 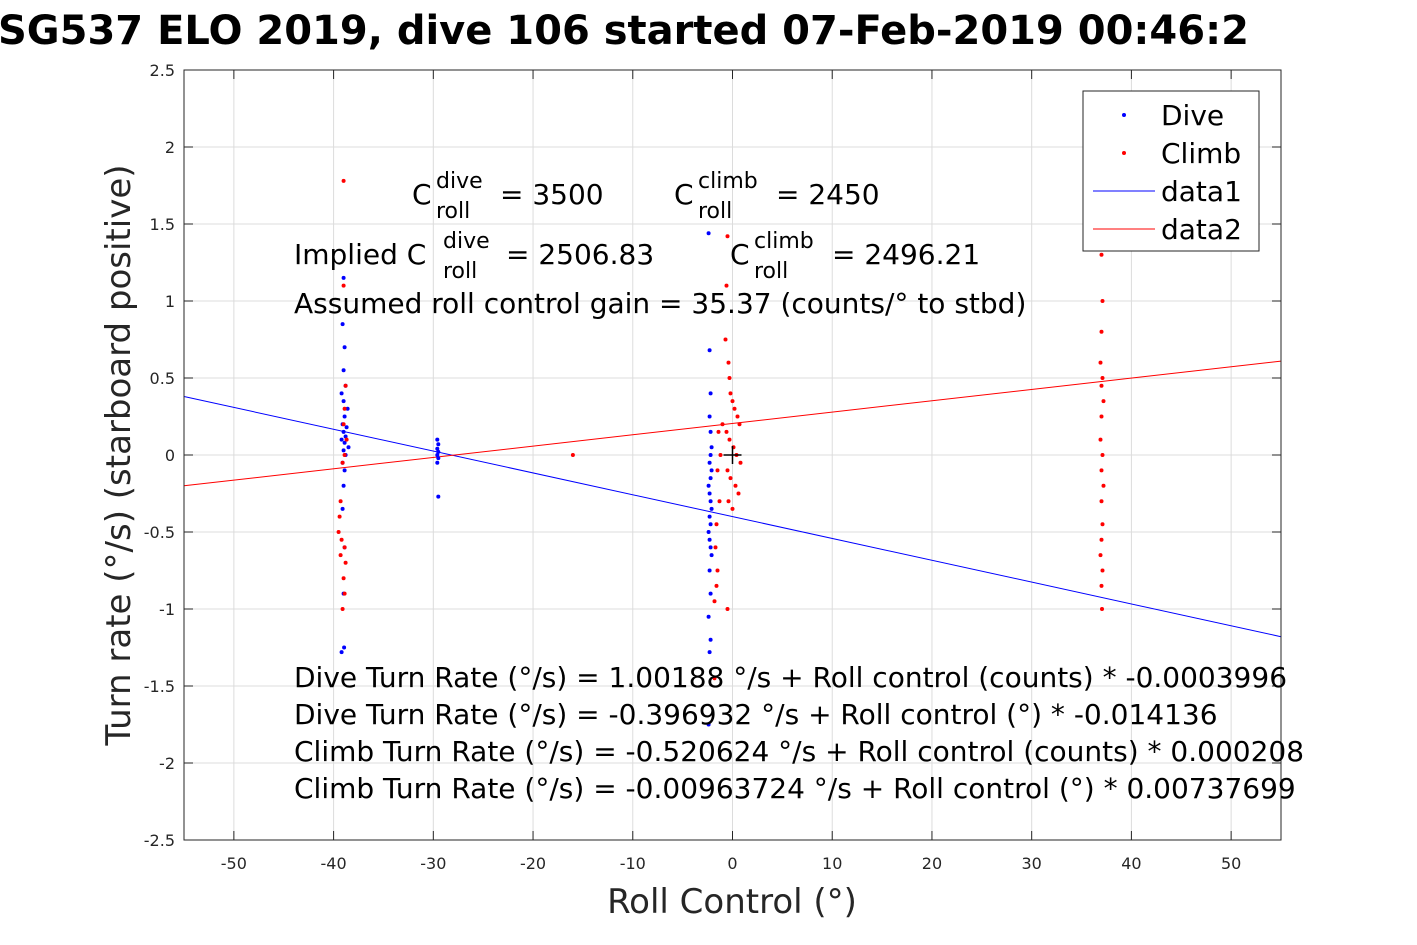 What do you see at coordinates (740, 254) in the screenshot?
I see `implied-climb-prefix: C` at bounding box center [740, 254].